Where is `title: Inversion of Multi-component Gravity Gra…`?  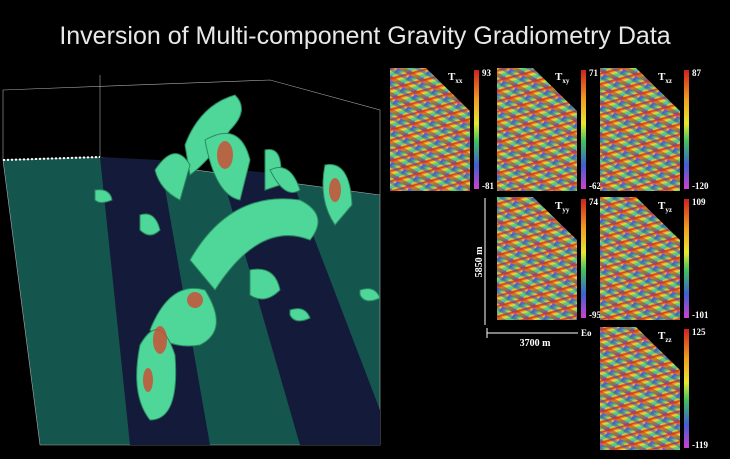 title: Inversion of Multi-component Gravity Gra… is located at coordinates (364, 36).